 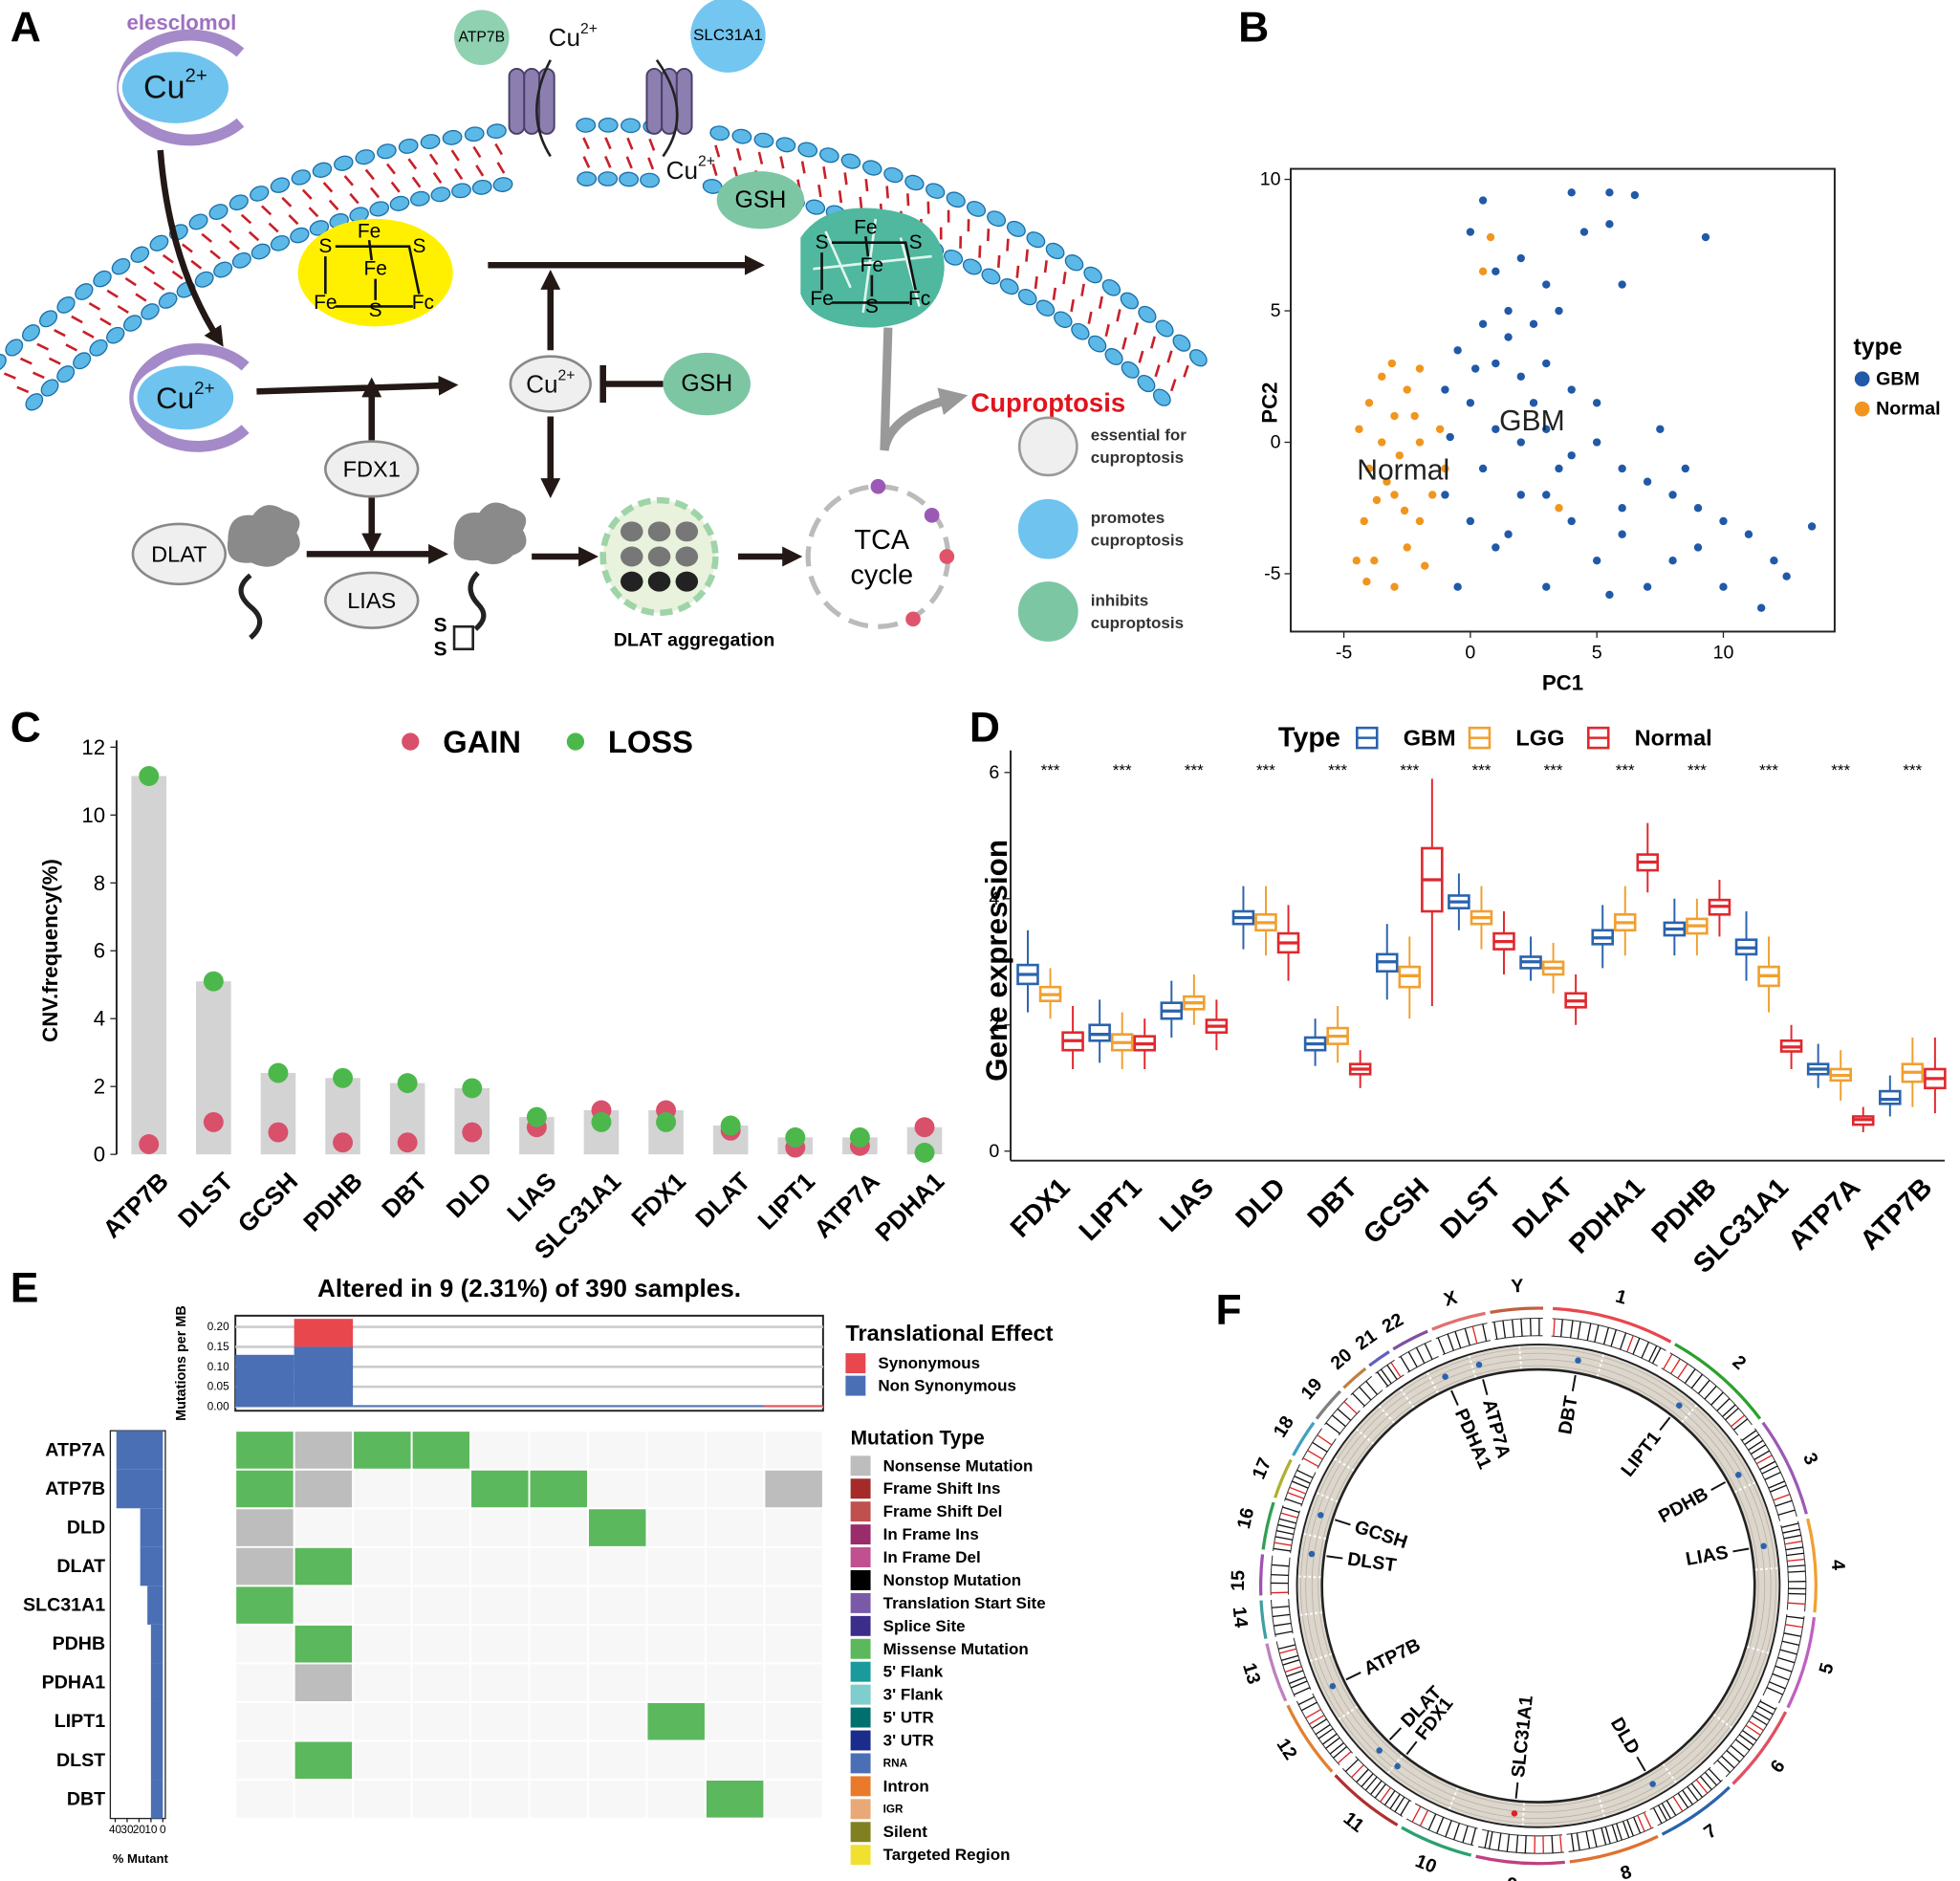 What do you see at coordinates (1287, 1749) in the screenshot?
I see `chromosome-label: 12` at bounding box center [1287, 1749].